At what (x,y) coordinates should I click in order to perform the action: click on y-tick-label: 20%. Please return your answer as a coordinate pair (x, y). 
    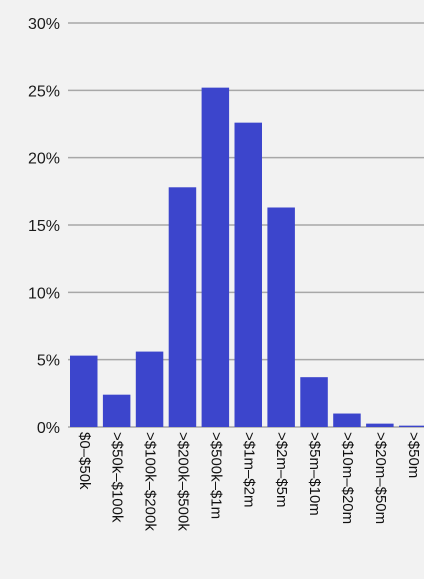
    Looking at the image, I should click on (44, 159).